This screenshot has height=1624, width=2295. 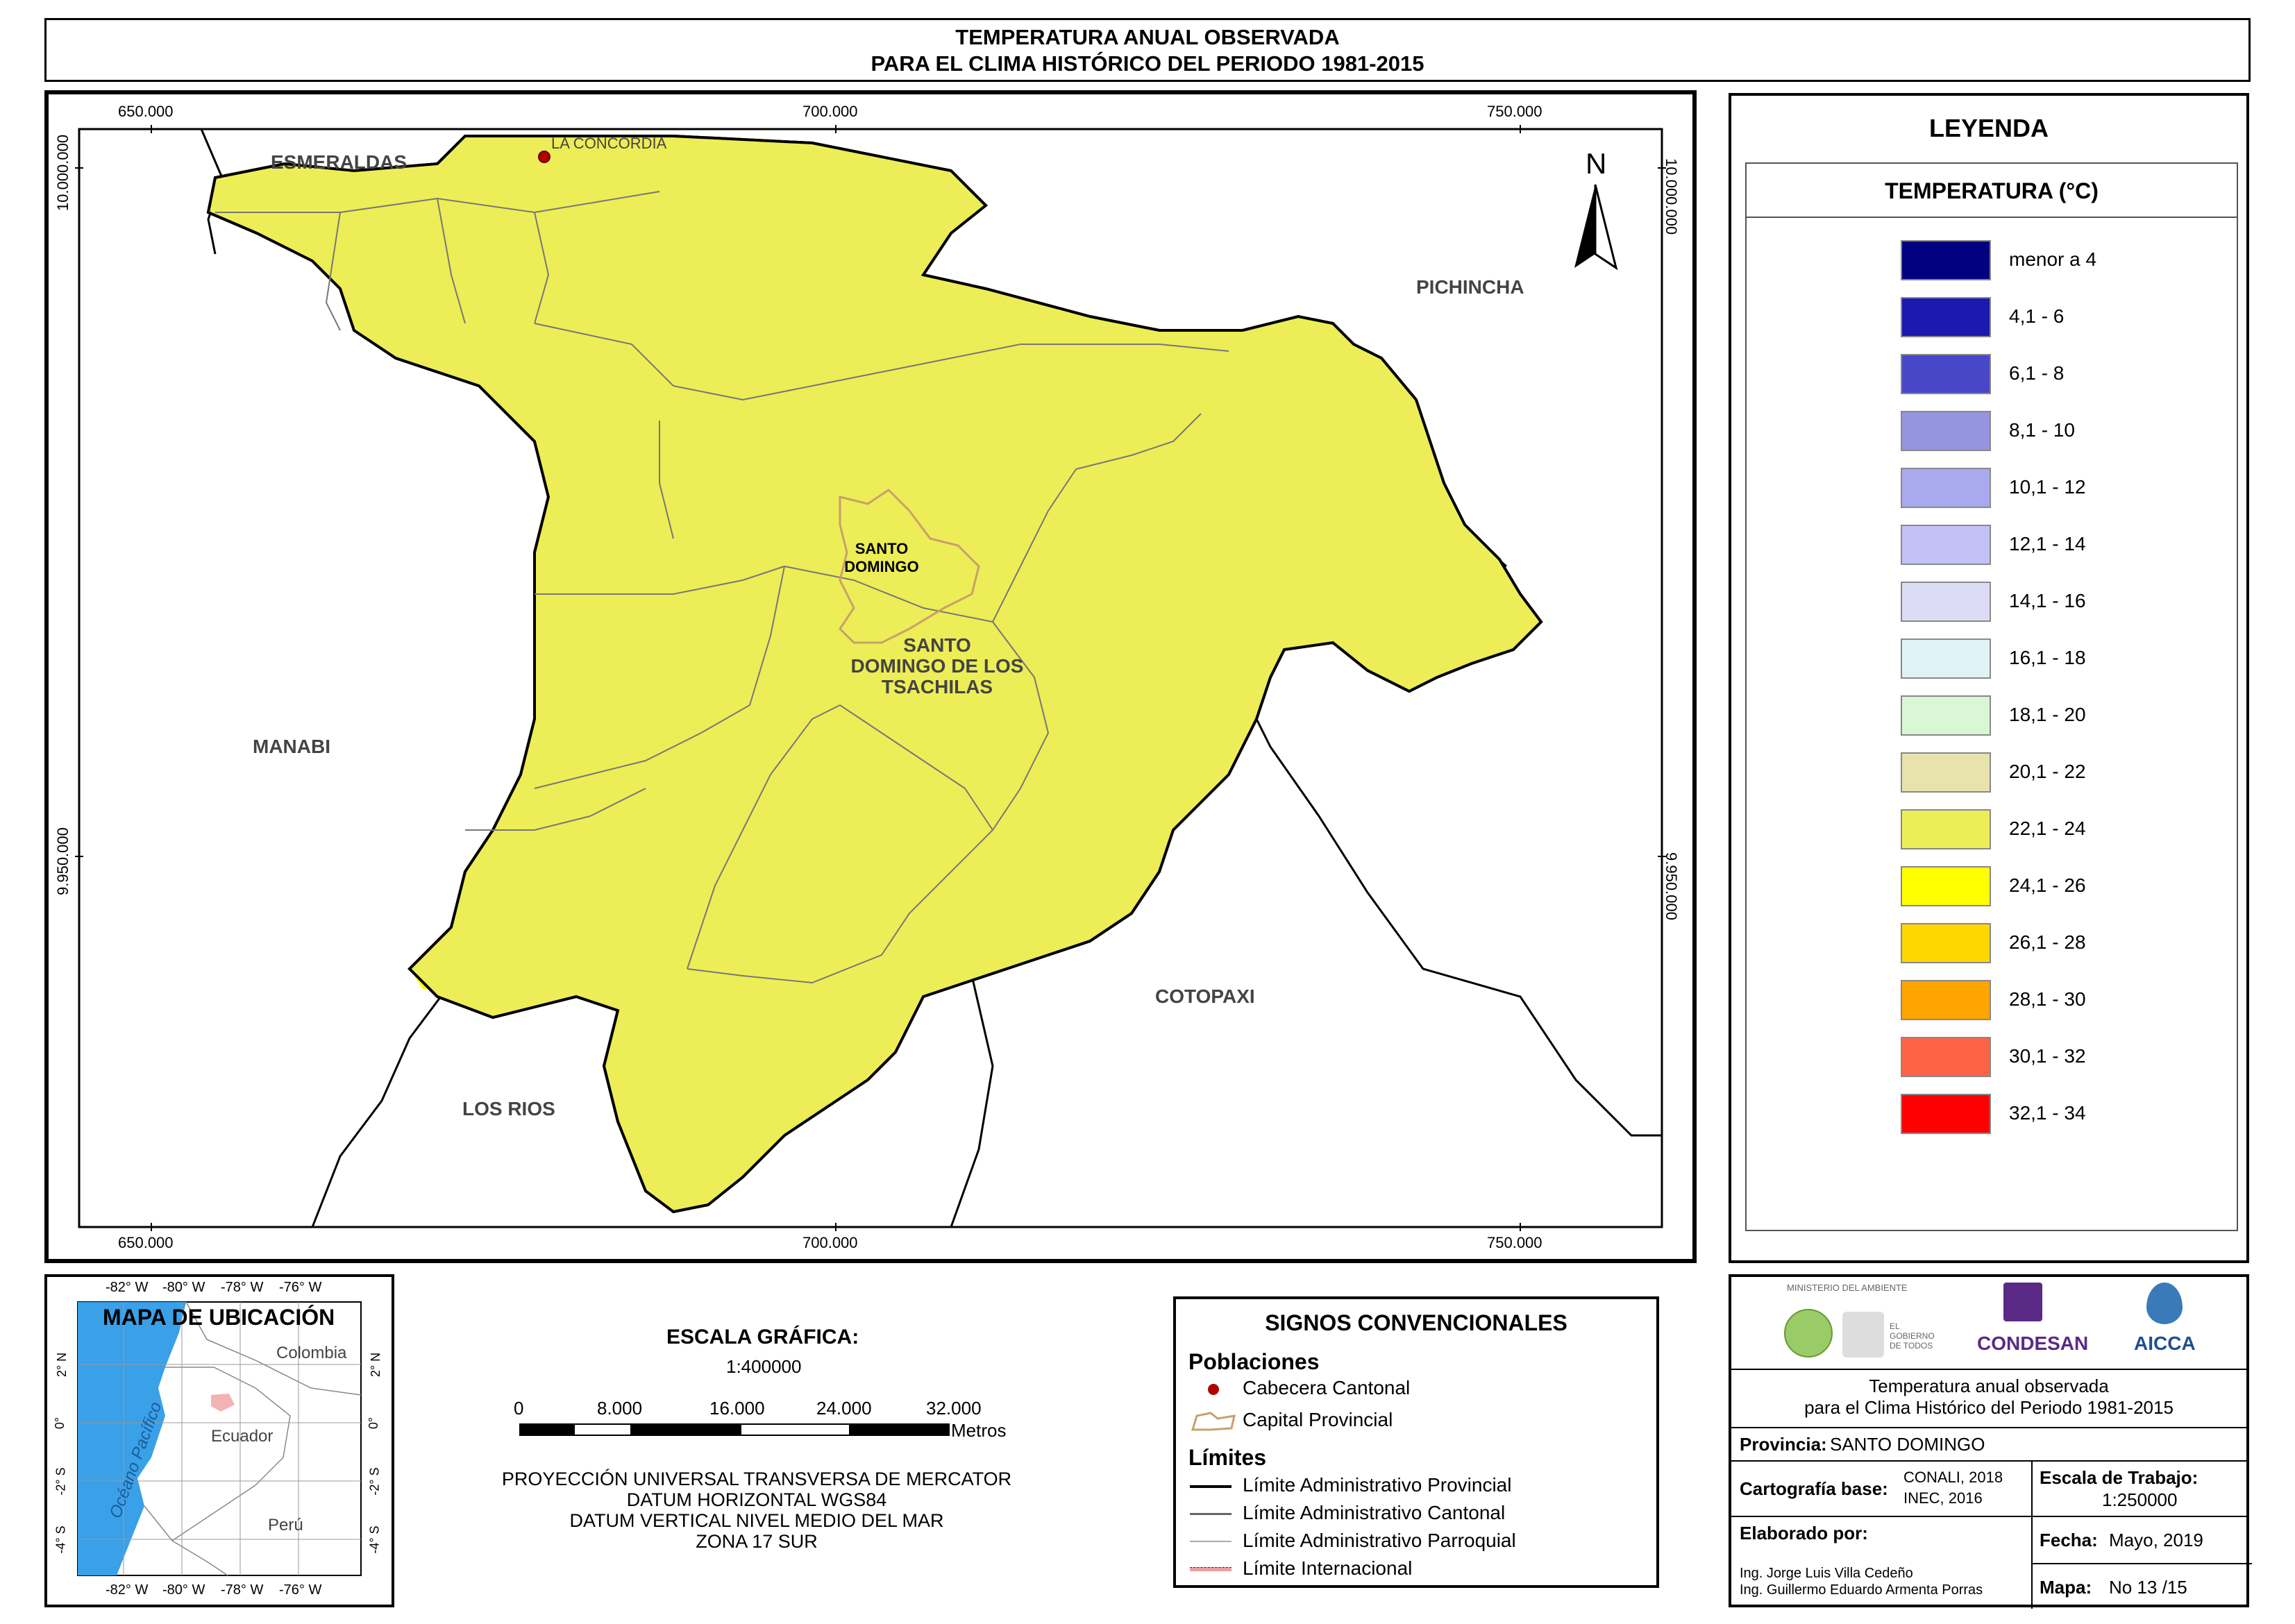 What do you see at coordinates (609, 143) in the screenshot?
I see `city-la-concordia: LA CONCORDIA` at bounding box center [609, 143].